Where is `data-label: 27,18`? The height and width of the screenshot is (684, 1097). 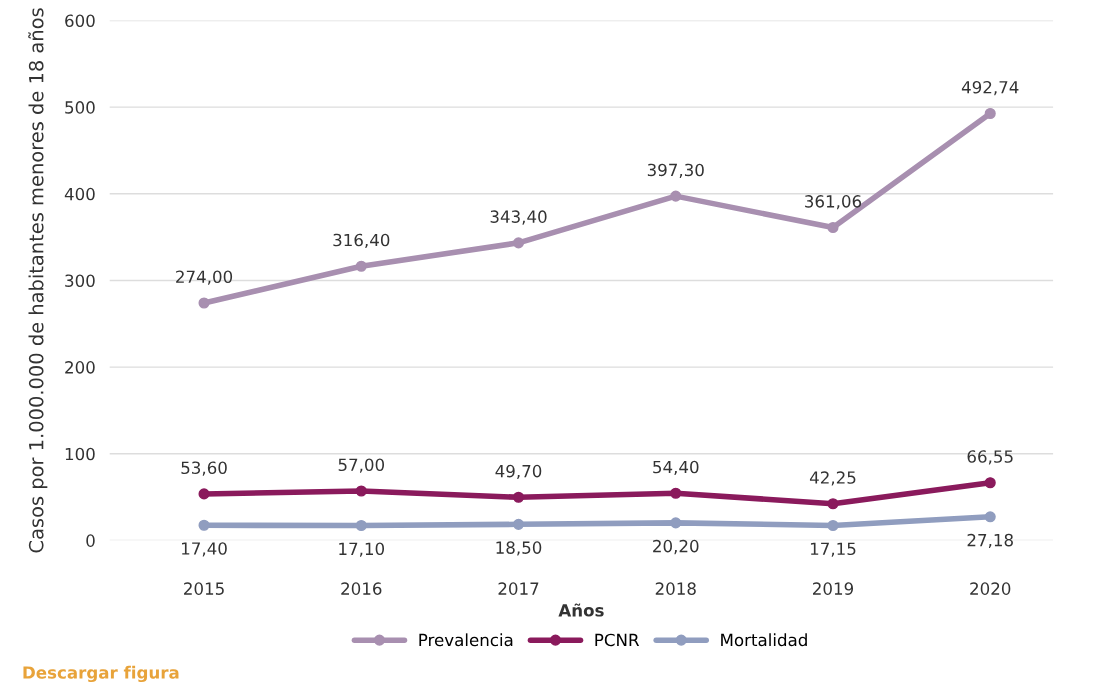
data-label: 27,18 is located at coordinates (990, 541).